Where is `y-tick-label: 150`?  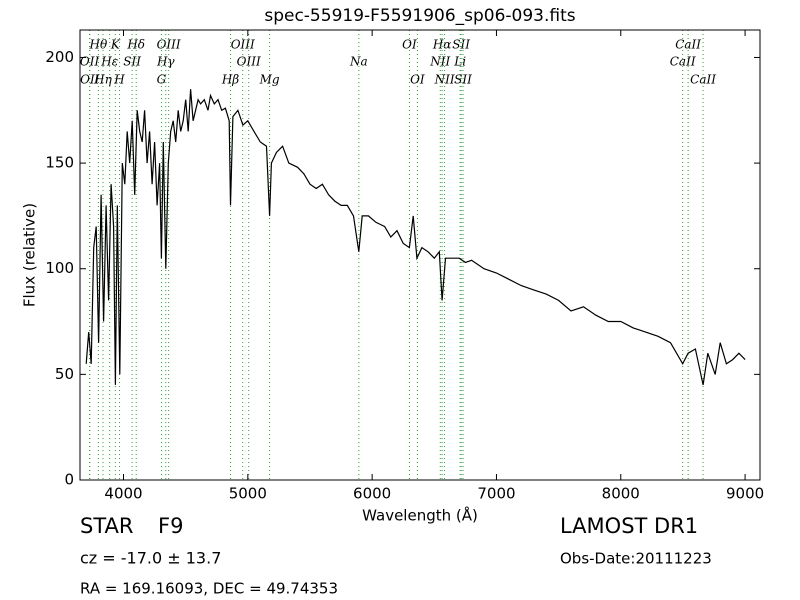
y-tick-label: 150 is located at coordinates (59, 163).